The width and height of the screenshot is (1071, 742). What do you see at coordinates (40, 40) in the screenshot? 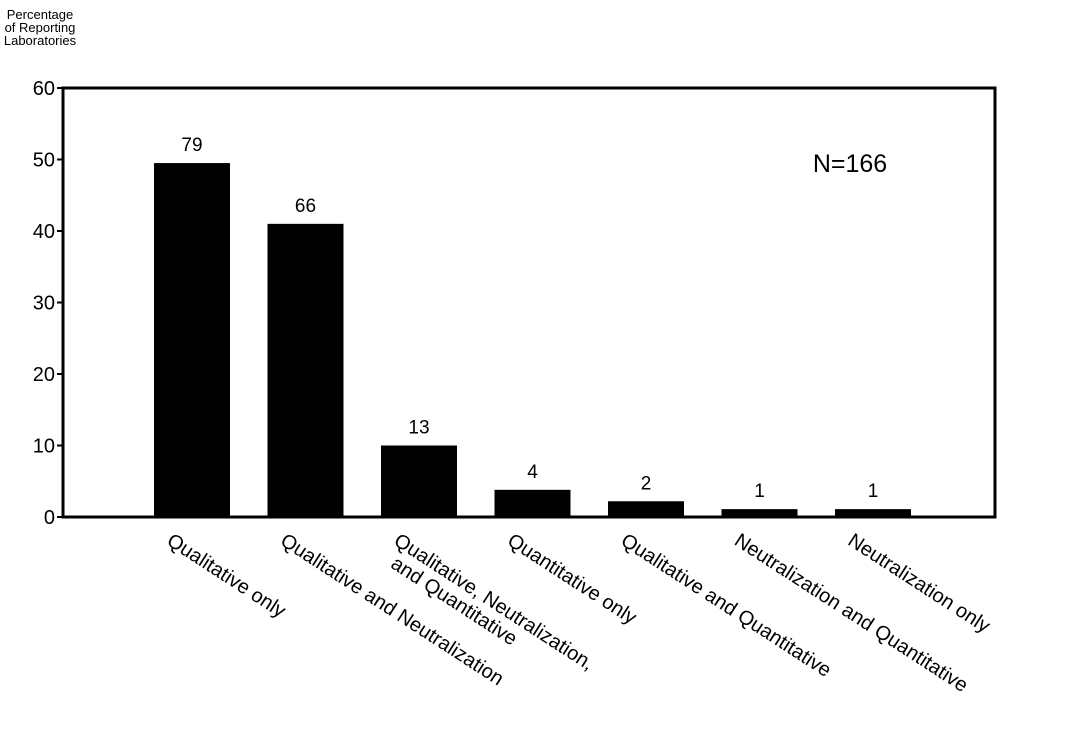
I see `y-axis-label: Laboratories` at bounding box center [40, 40].